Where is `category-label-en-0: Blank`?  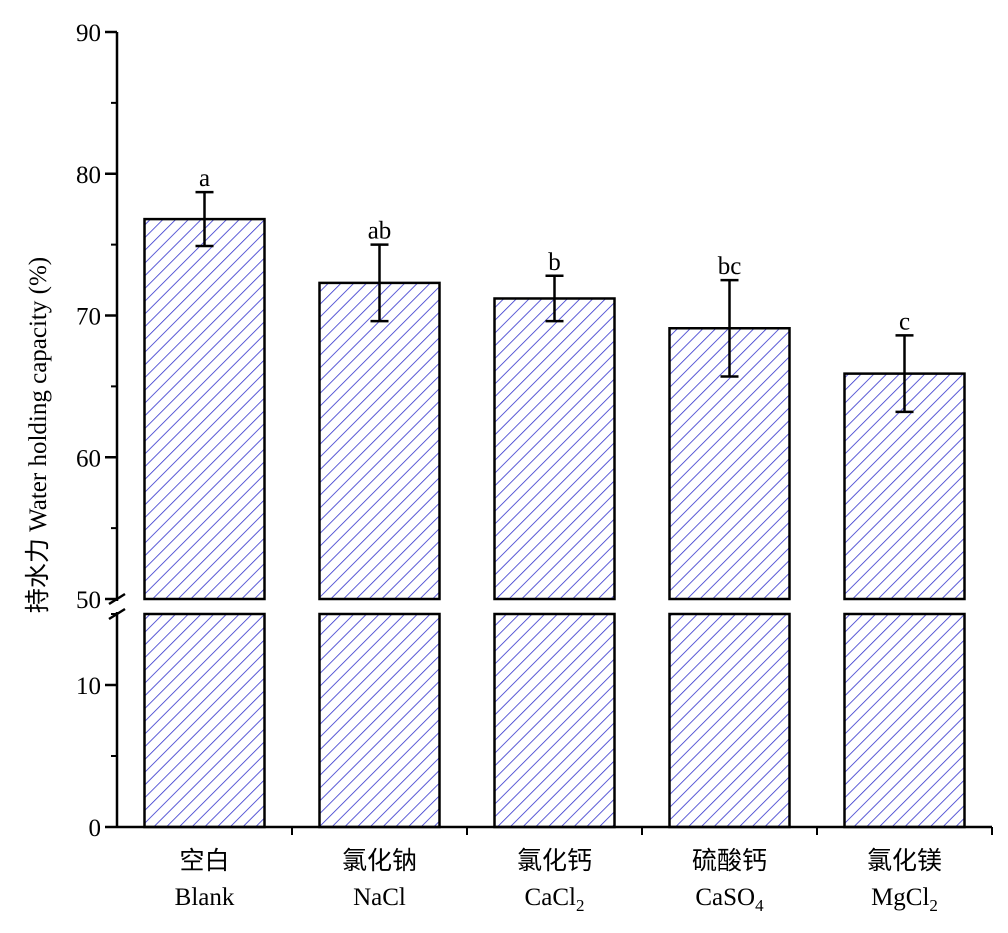 category-label-en-0: Blank is located at coordinates (205, 897).